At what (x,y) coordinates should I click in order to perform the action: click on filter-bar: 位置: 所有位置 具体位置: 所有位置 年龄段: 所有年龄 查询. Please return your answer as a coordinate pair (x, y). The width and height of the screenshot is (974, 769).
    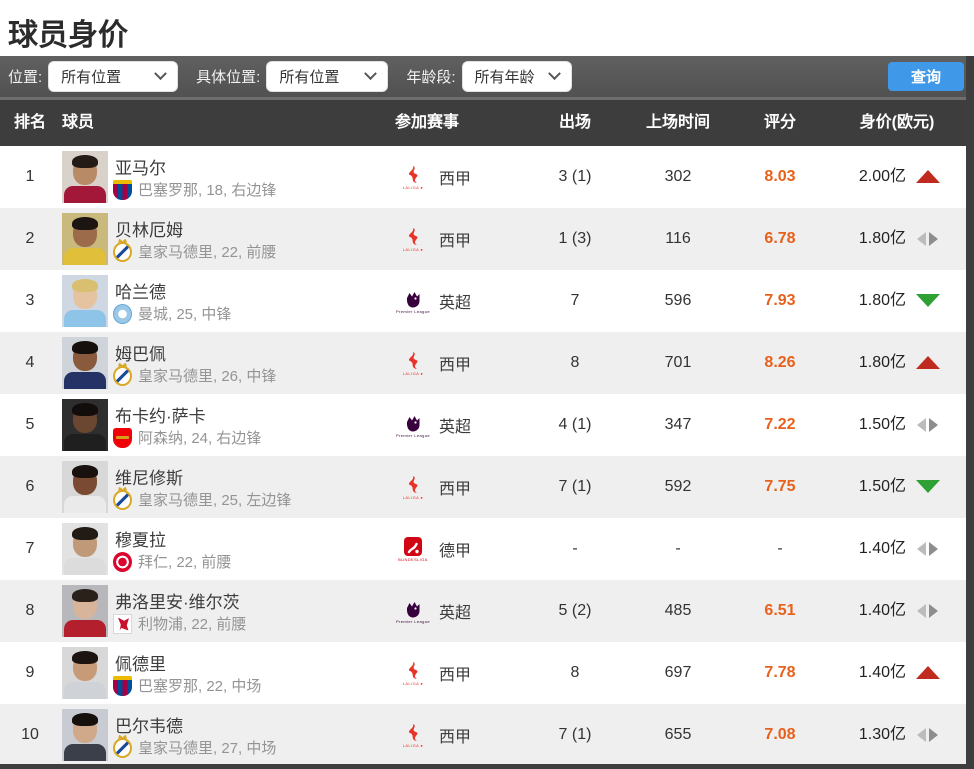
    Looking at the image, I should click on (487, 76).